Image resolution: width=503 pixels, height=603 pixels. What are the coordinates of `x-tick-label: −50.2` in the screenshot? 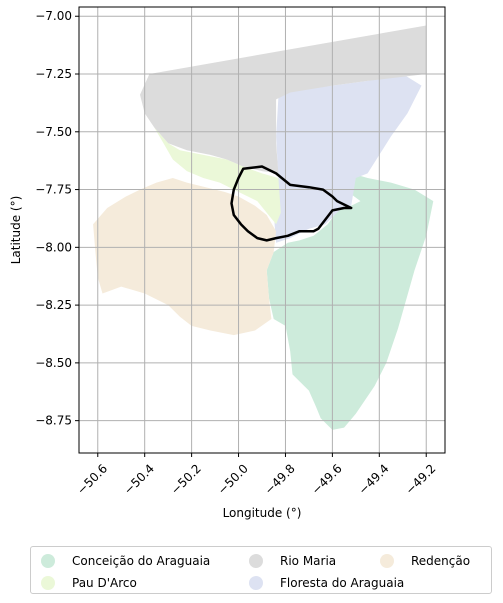 It's located at (186, 479).